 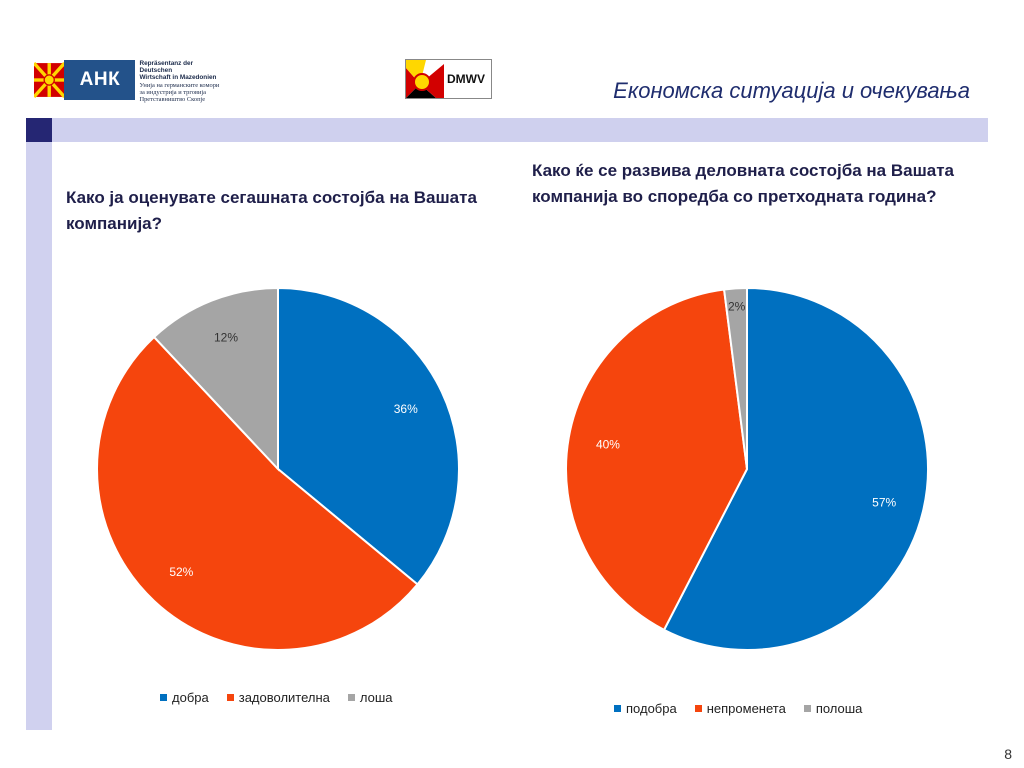 I want to click on ahk-logo-text: АНК, so click(x=100, y=80).